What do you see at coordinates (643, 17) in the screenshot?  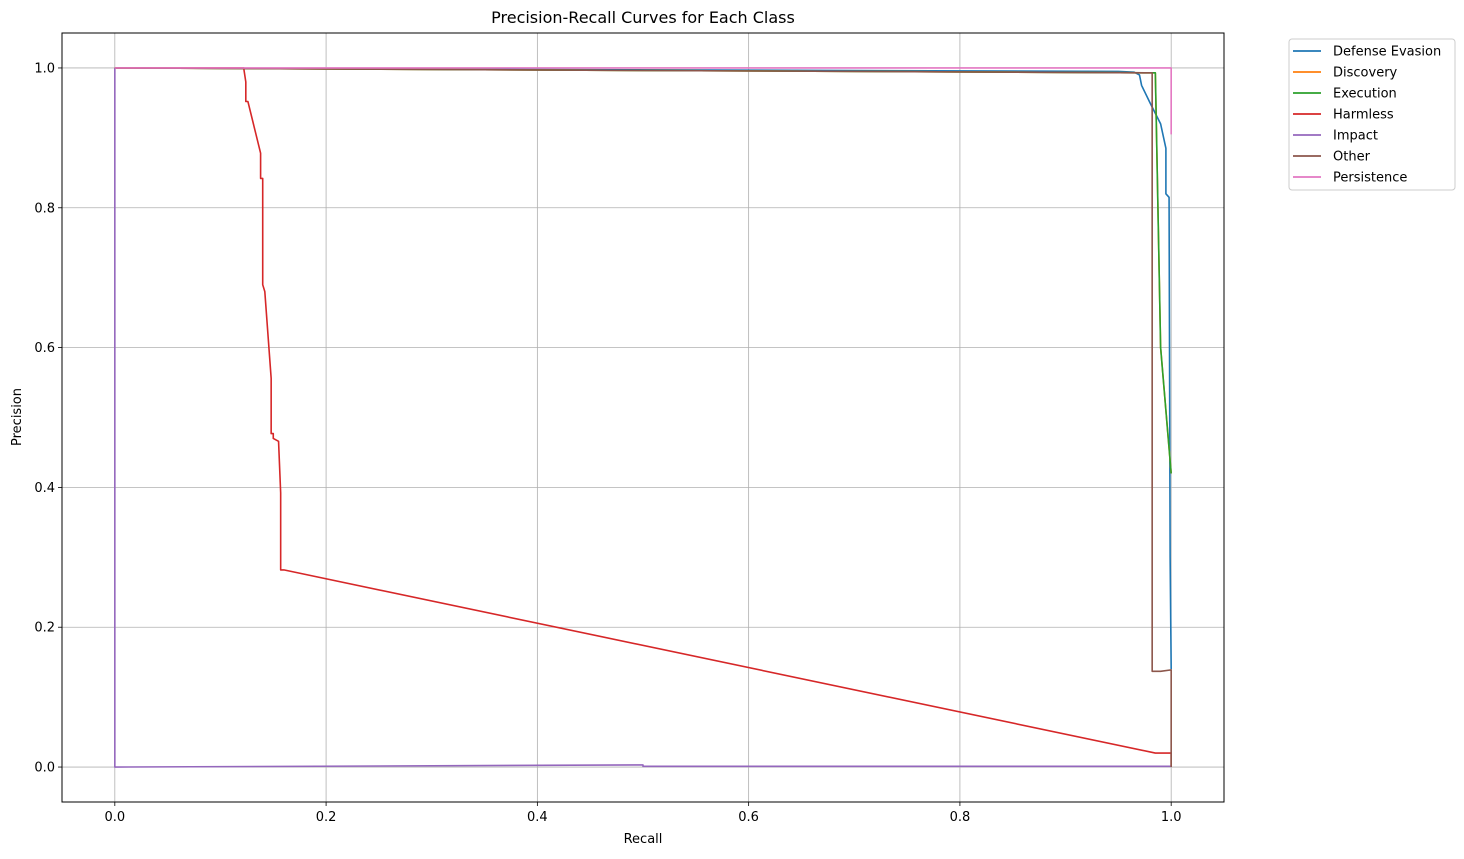 I see `chart-title: Precision-Recall Curves for Each Class` at bounding box center [643, 17].